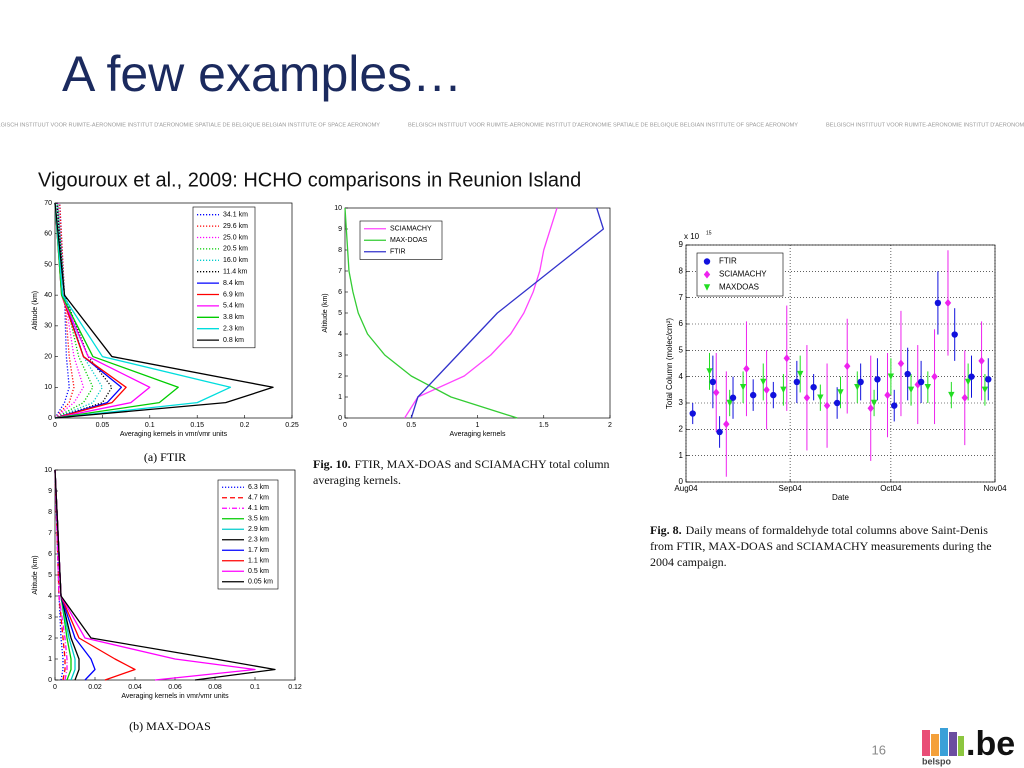 This screenshot has width=1024, height=768. Describe the element at coordinates (150, 425) in the screenshot. I see `x-tick-label: 0.1` at that location.